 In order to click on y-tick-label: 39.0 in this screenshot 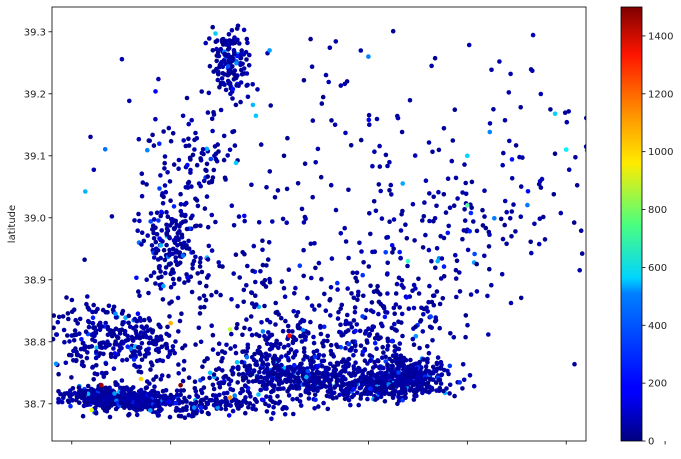, I will do `click(35, 218)`.